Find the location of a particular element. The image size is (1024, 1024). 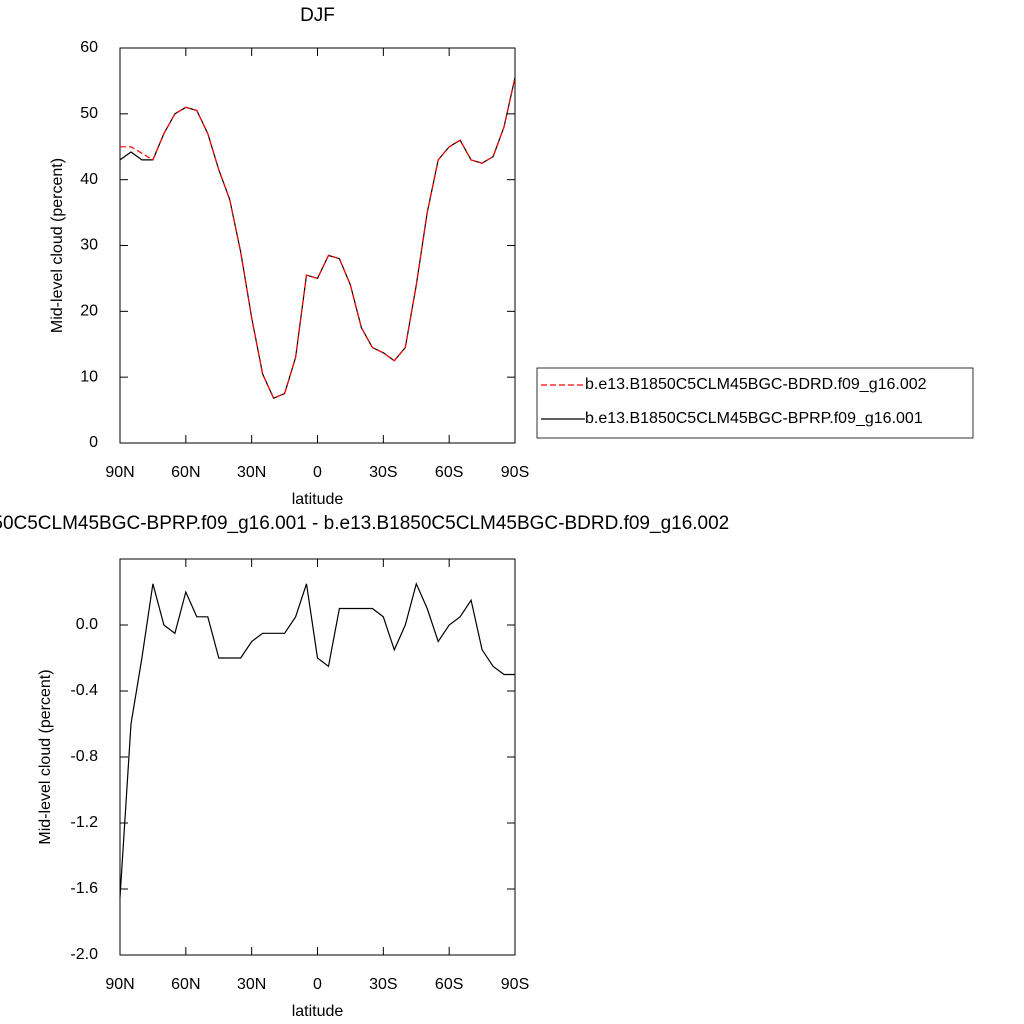

chart-title: DJF is located at coordinates (317, 15).